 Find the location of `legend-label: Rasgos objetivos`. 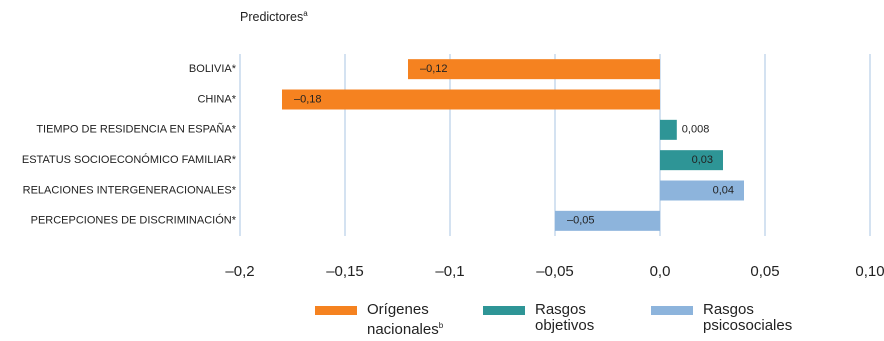

legend-label: Rasgos objetivos is located at coordinates (585, 318).